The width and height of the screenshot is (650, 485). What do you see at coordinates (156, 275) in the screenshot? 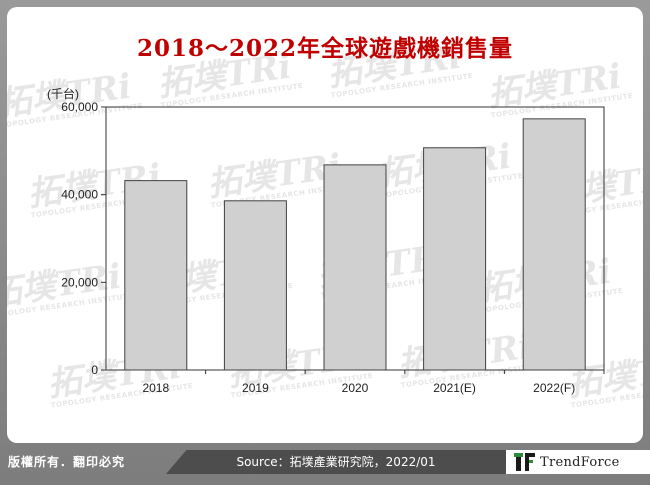
I see `bar-2018` at bounding box center [156, 275].